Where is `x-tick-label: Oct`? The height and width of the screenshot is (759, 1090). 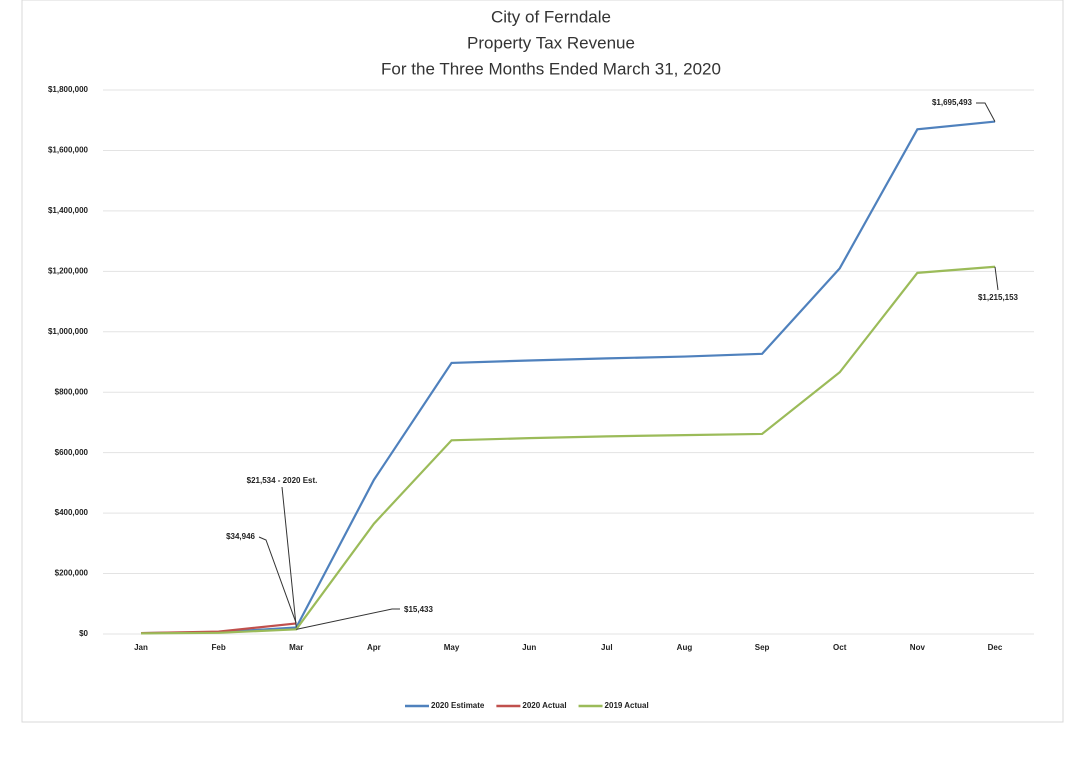
x-tick-label: Oct is located at coordinates (840, 647).